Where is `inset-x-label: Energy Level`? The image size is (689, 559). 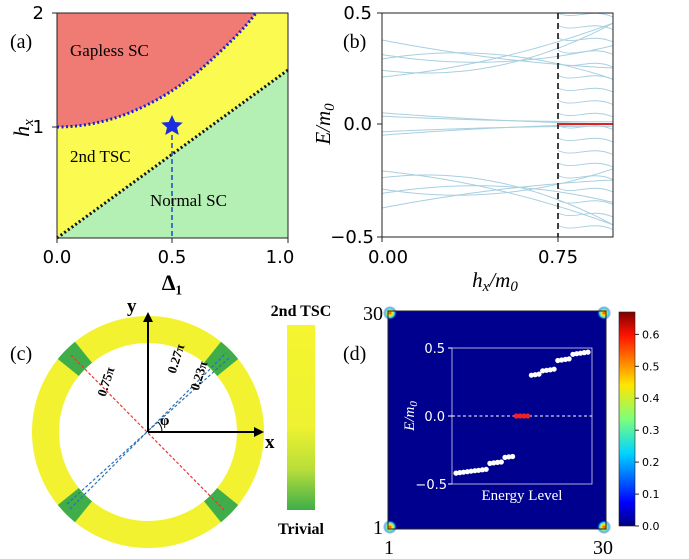 inset-x-label: Energy Level is located at coordinates (522, 496).